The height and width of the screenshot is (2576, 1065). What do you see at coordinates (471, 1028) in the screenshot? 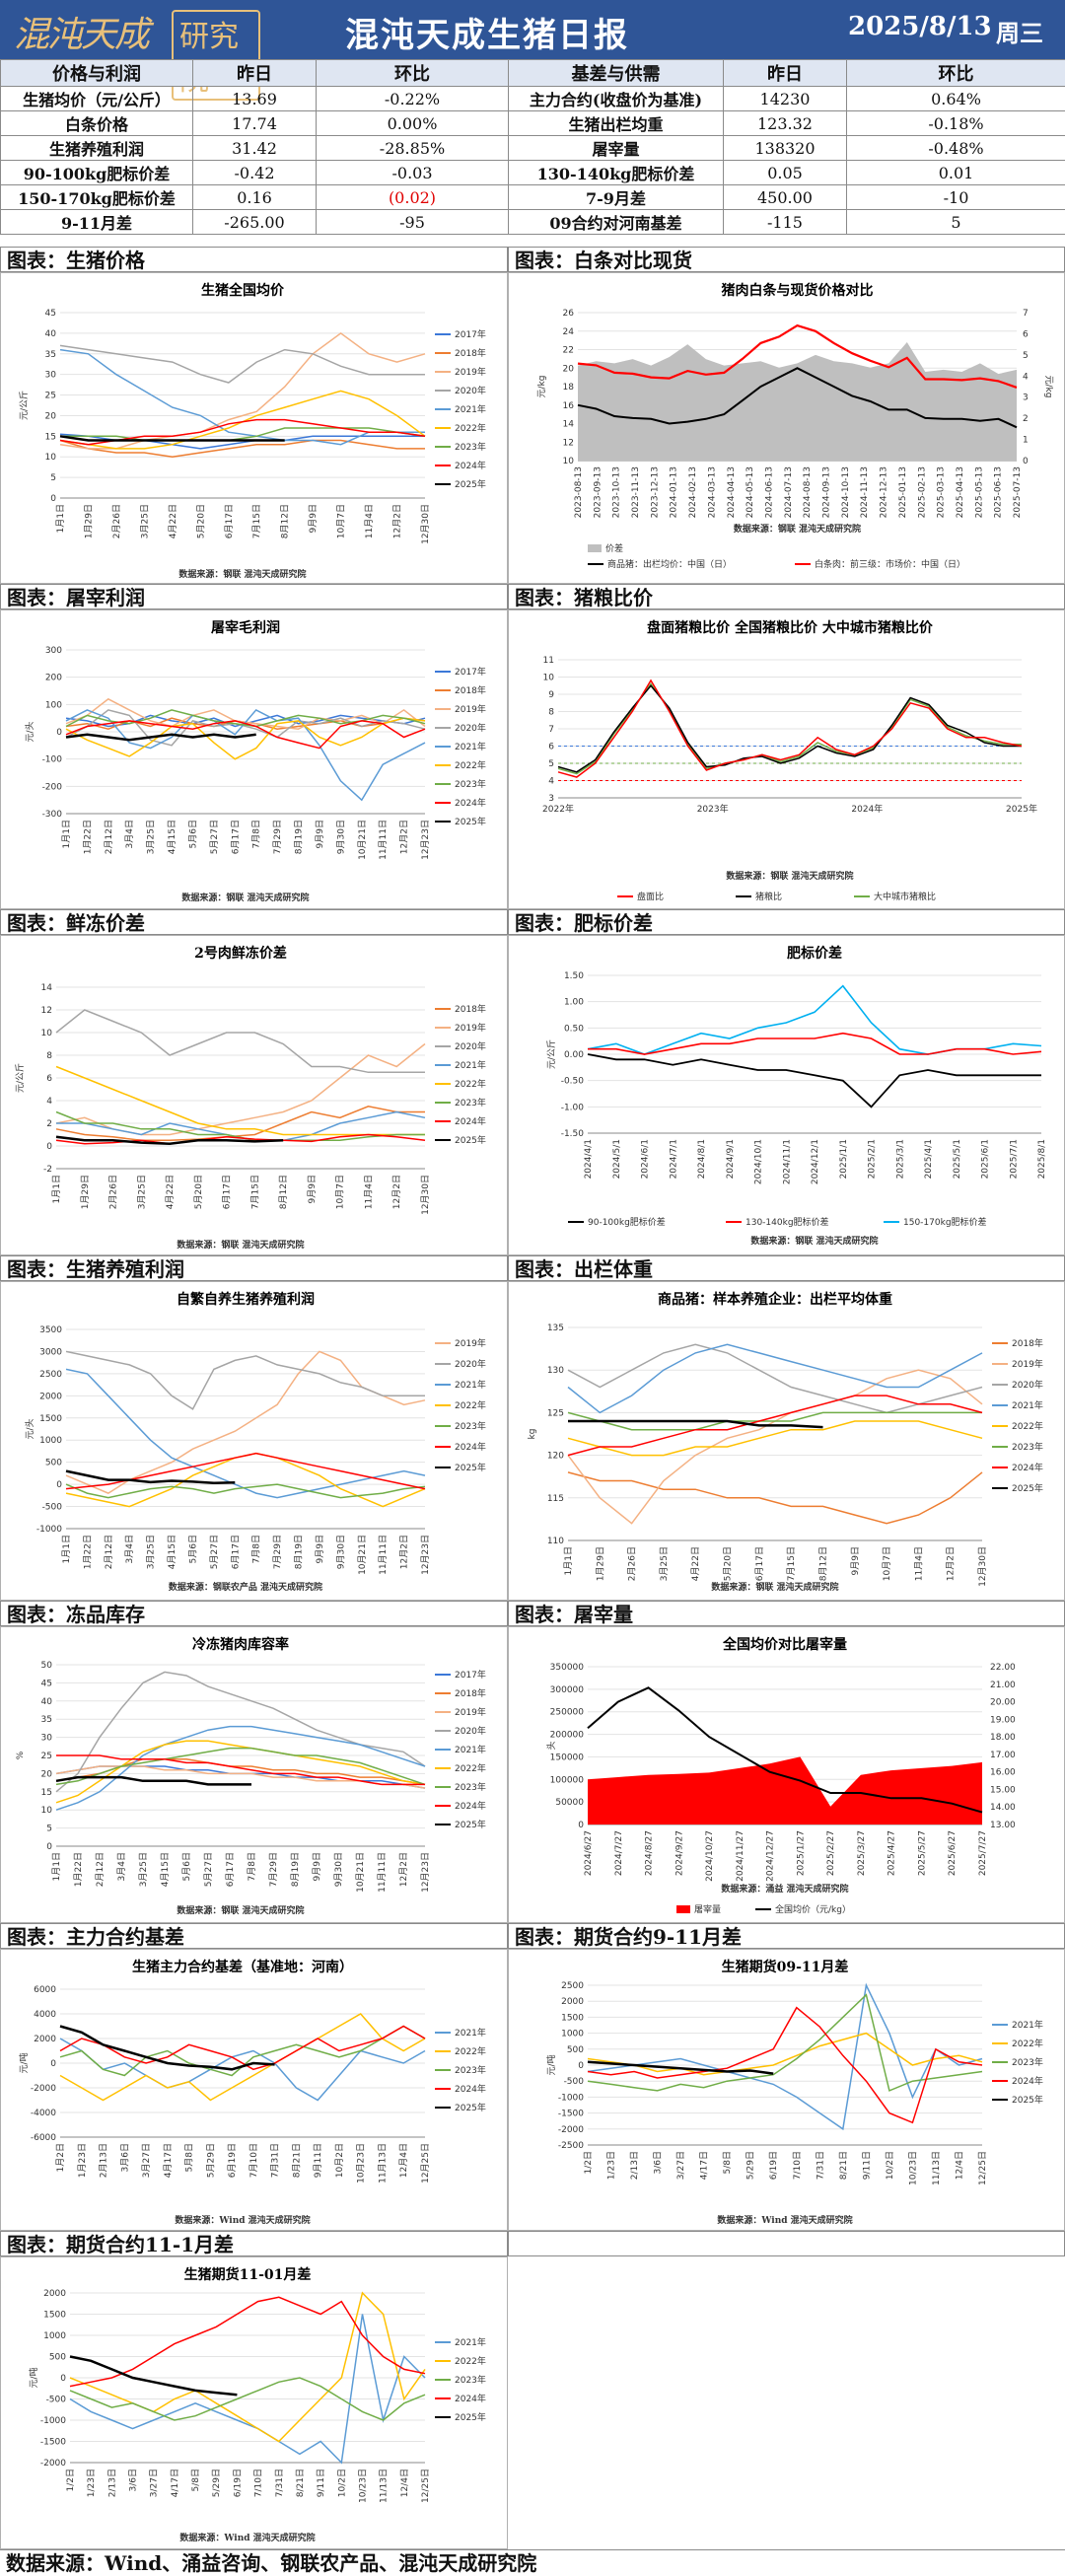
I see `legend-label: 2019年` at bounding box center [471, 1028].